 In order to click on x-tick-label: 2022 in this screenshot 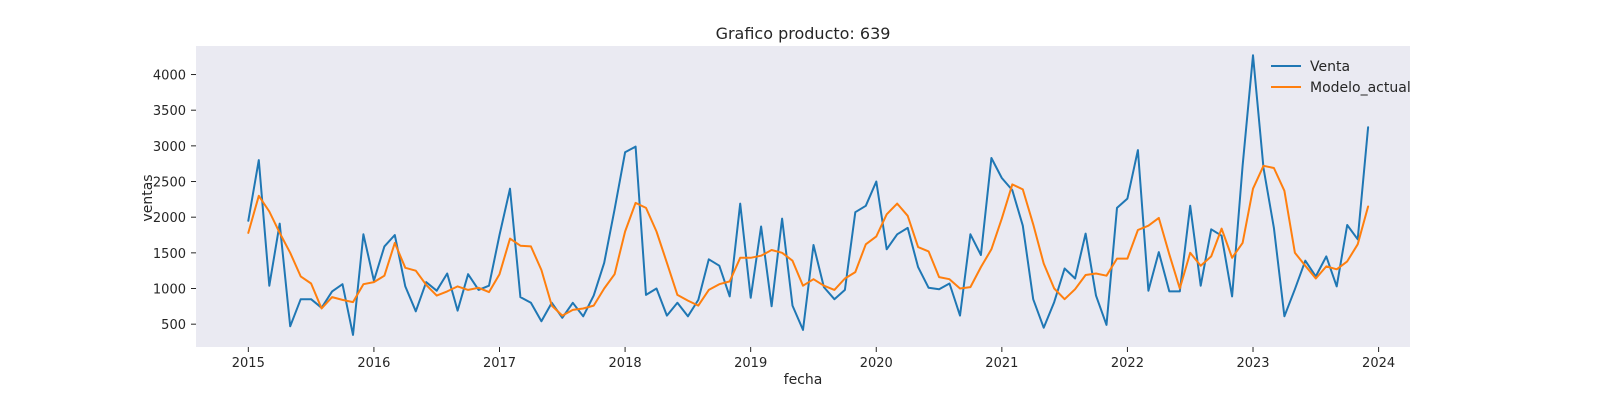, I will do `click(1127, 363)`.